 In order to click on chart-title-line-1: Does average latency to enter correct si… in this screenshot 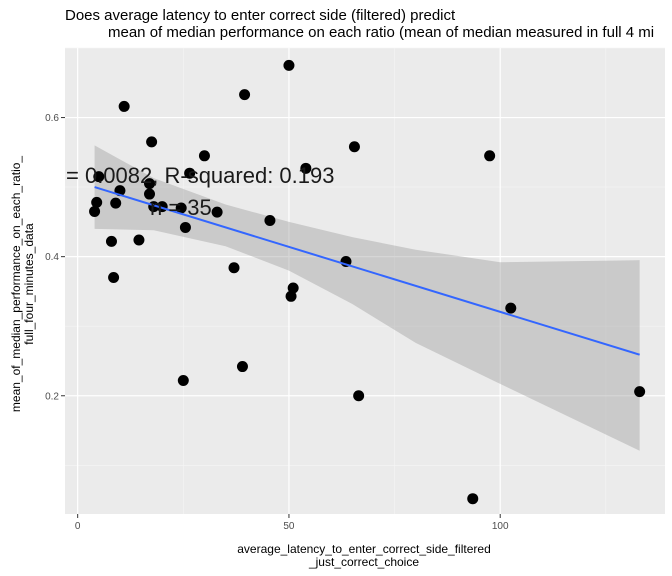, I will do `click(260, 15)`.